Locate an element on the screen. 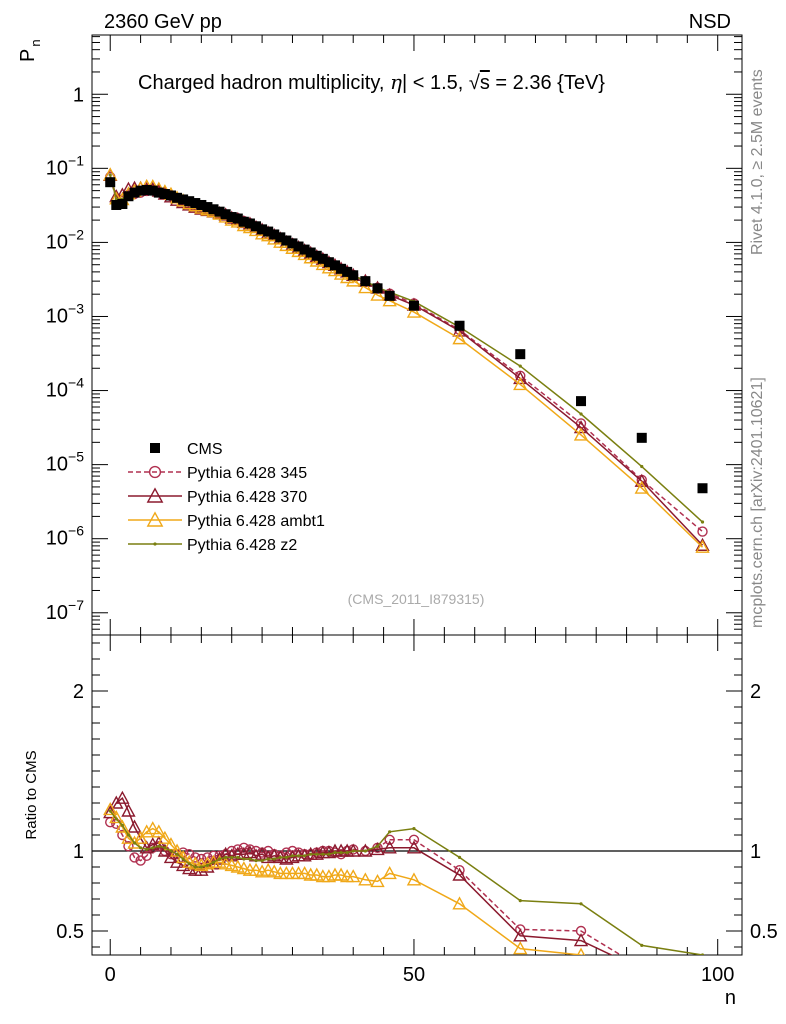 This screenshot has width=786, height=1024. y-tick-label-ratio: 0.5 is located at coordinates (70, 932).